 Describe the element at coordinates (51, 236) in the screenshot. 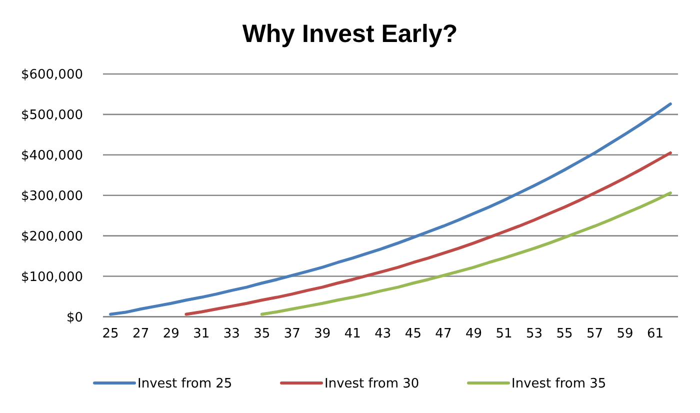

I see `y-tick-label: $200,000` at that location.